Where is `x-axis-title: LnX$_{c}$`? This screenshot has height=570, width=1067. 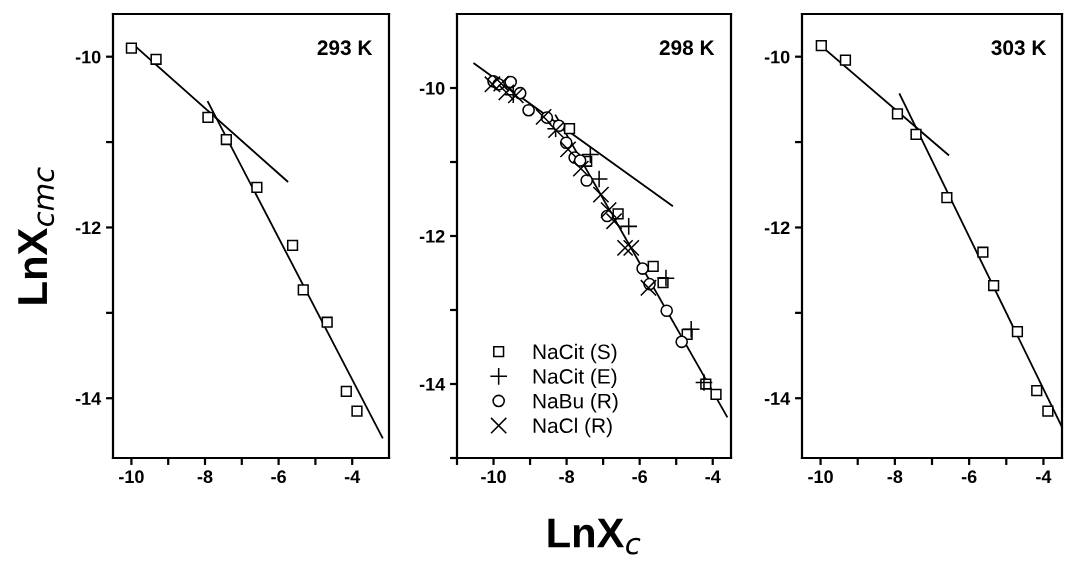 x-axis-title: LnX$_{c}$ is located at coordinates (594, 536).